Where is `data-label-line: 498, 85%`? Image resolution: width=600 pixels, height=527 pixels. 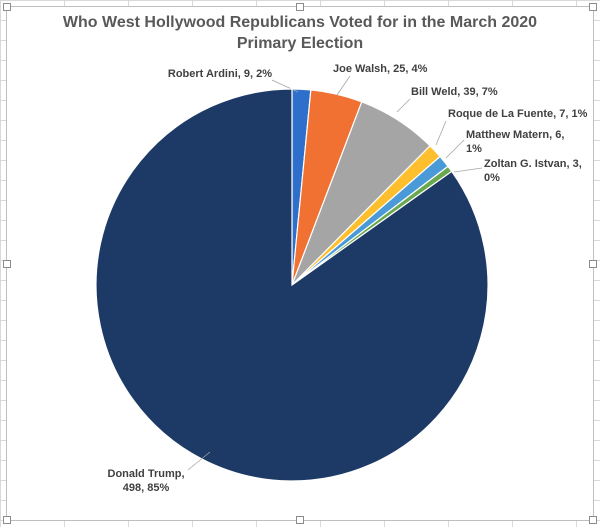 data-label-line: 498, 85% is located at coordinates (146, 488).